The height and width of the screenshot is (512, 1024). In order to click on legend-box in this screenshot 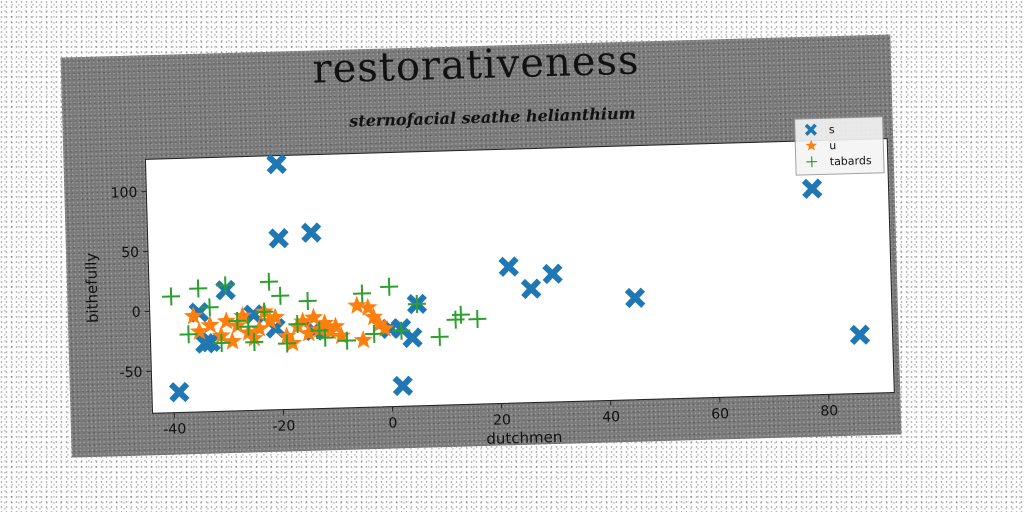, I will do `click(839, 146)`.